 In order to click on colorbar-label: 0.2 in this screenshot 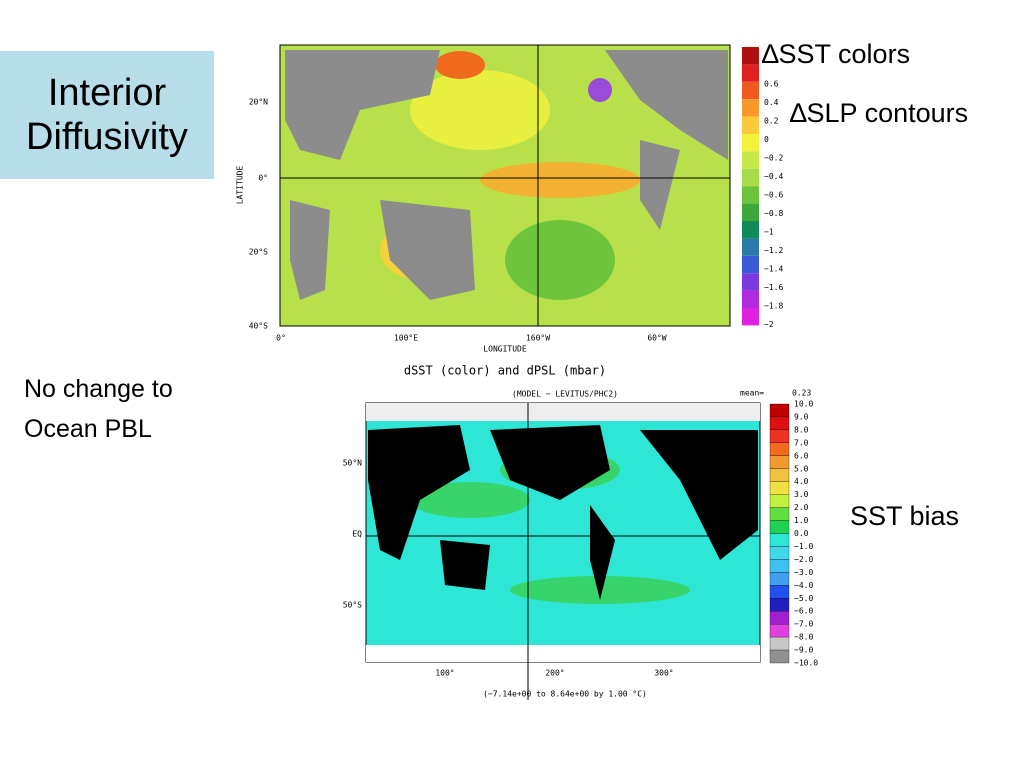, I will do `click(771, 121)`.